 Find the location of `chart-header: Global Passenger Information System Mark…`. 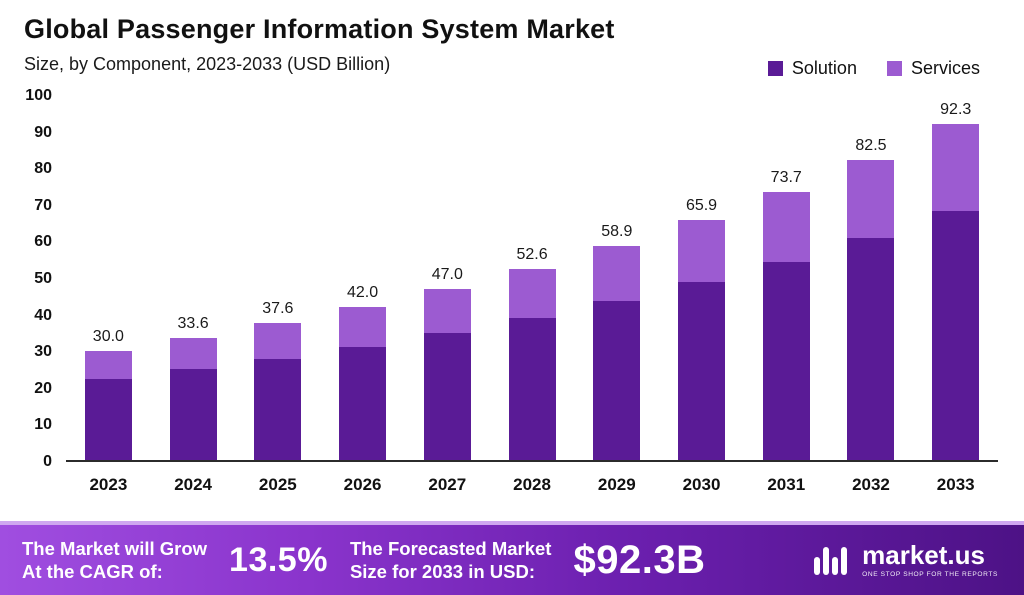

chart-header: Global Passenger Information System Mark… is located at coordinates (512, 39).